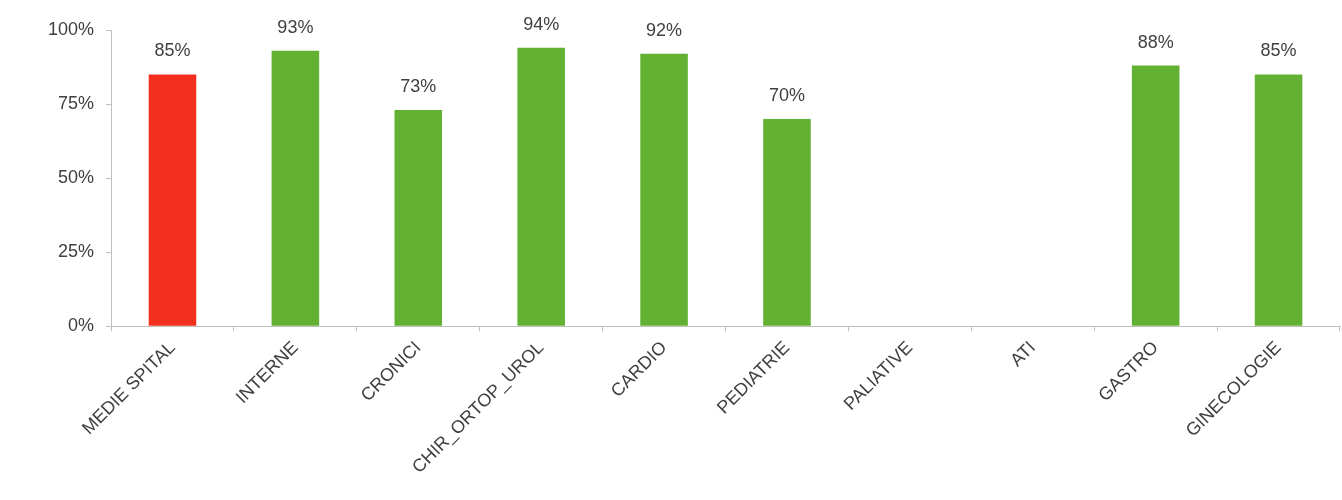  I want to click on data-label: 70%, so click(786, 94).